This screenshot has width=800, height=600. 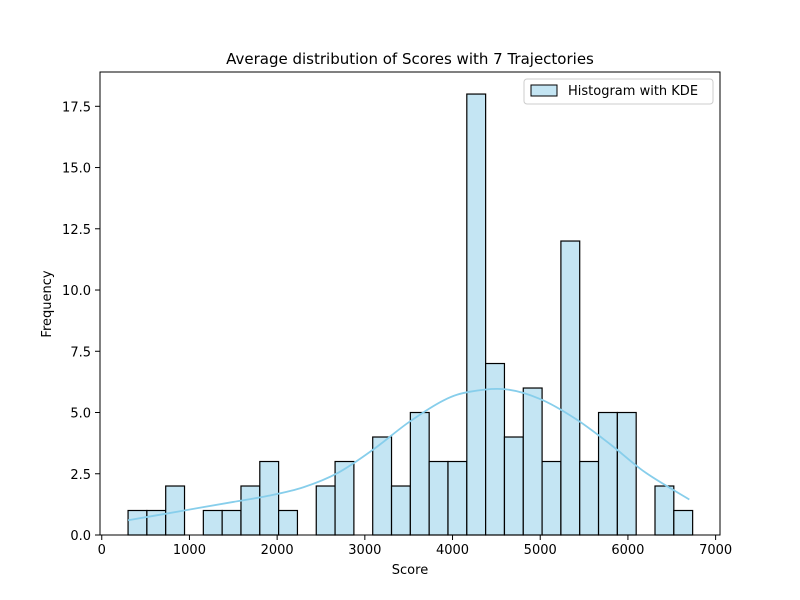 I want to click on y-tick-label: 5.0, so click(x=80, y=414).